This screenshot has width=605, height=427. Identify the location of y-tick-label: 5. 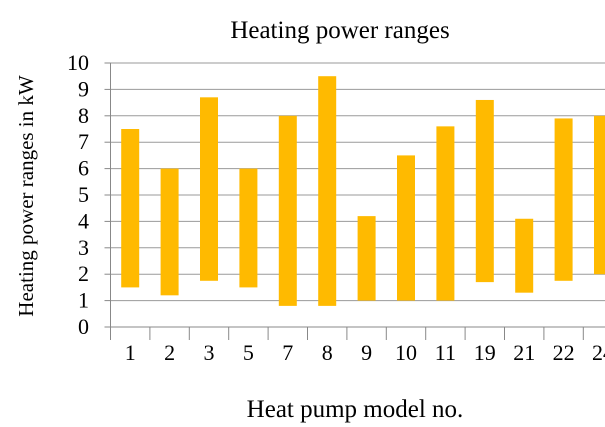
(83, 194).